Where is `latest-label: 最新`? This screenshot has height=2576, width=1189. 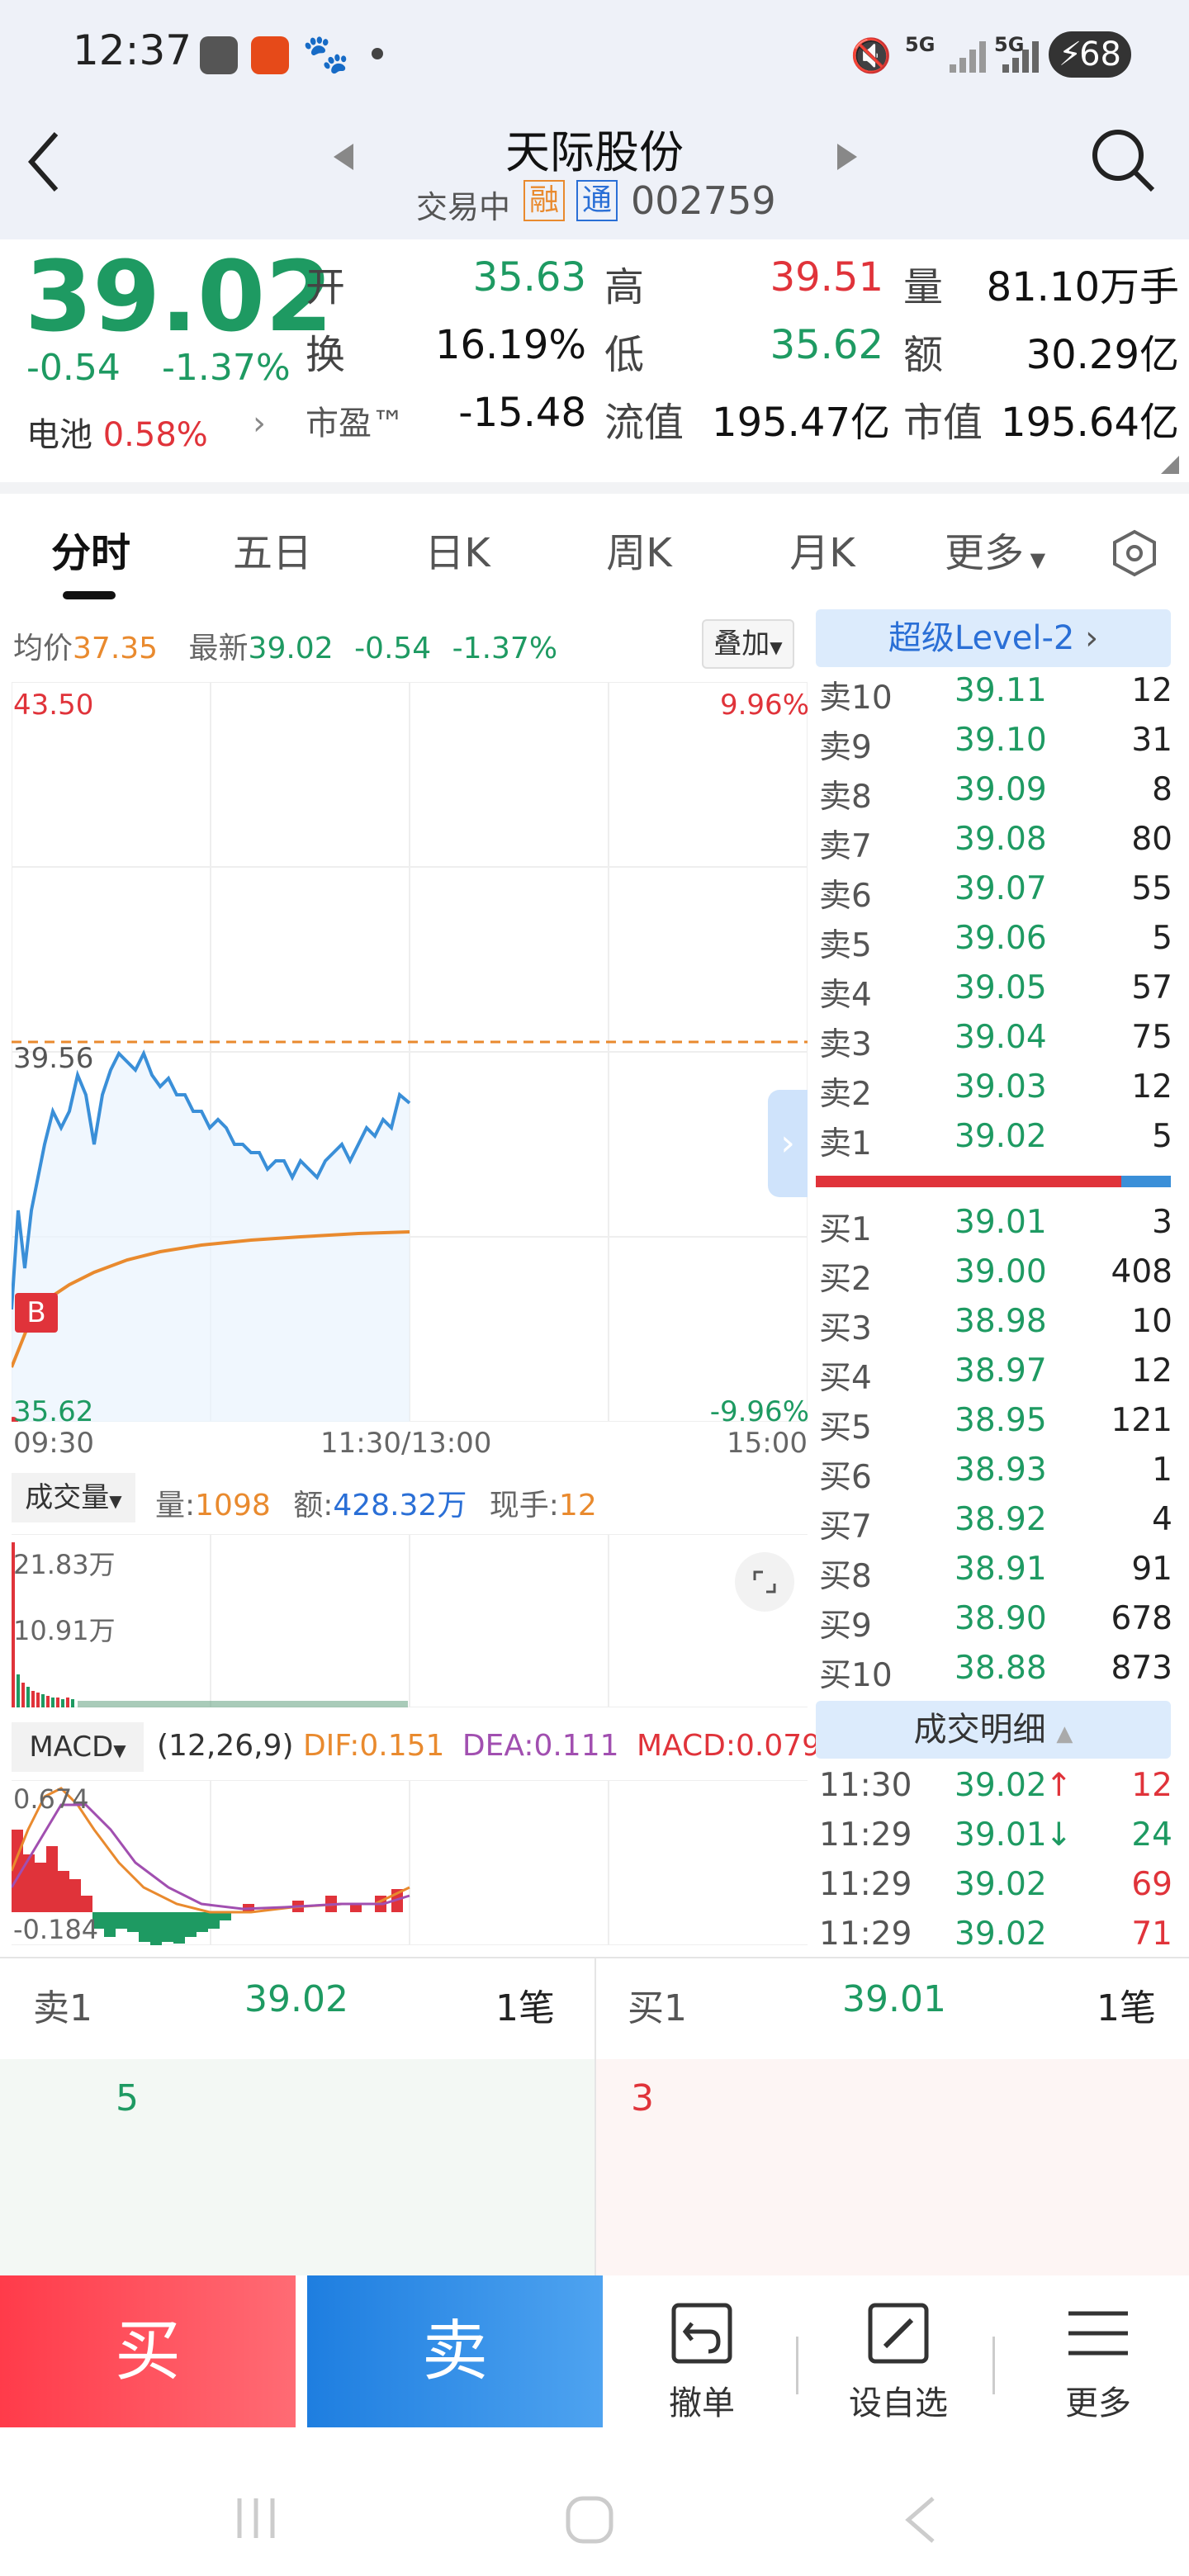
latest-label: 最新 is located at coordinates (218, 648).